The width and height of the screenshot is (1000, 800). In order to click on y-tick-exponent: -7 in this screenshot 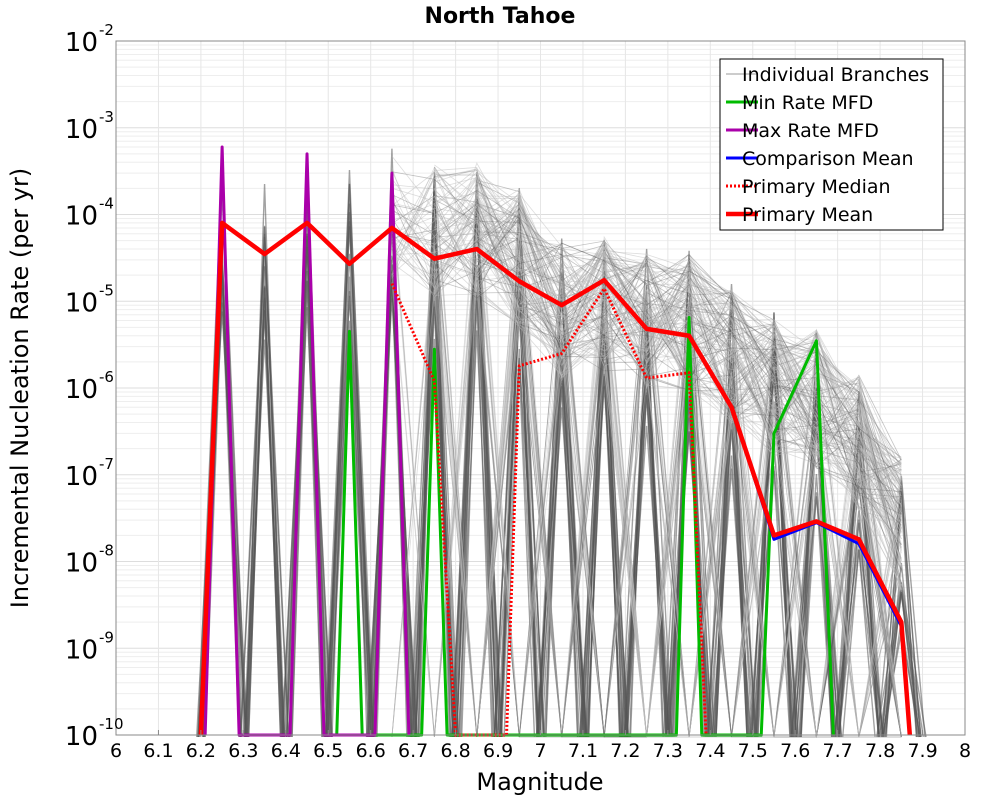, I will do `click(106, 464)`.